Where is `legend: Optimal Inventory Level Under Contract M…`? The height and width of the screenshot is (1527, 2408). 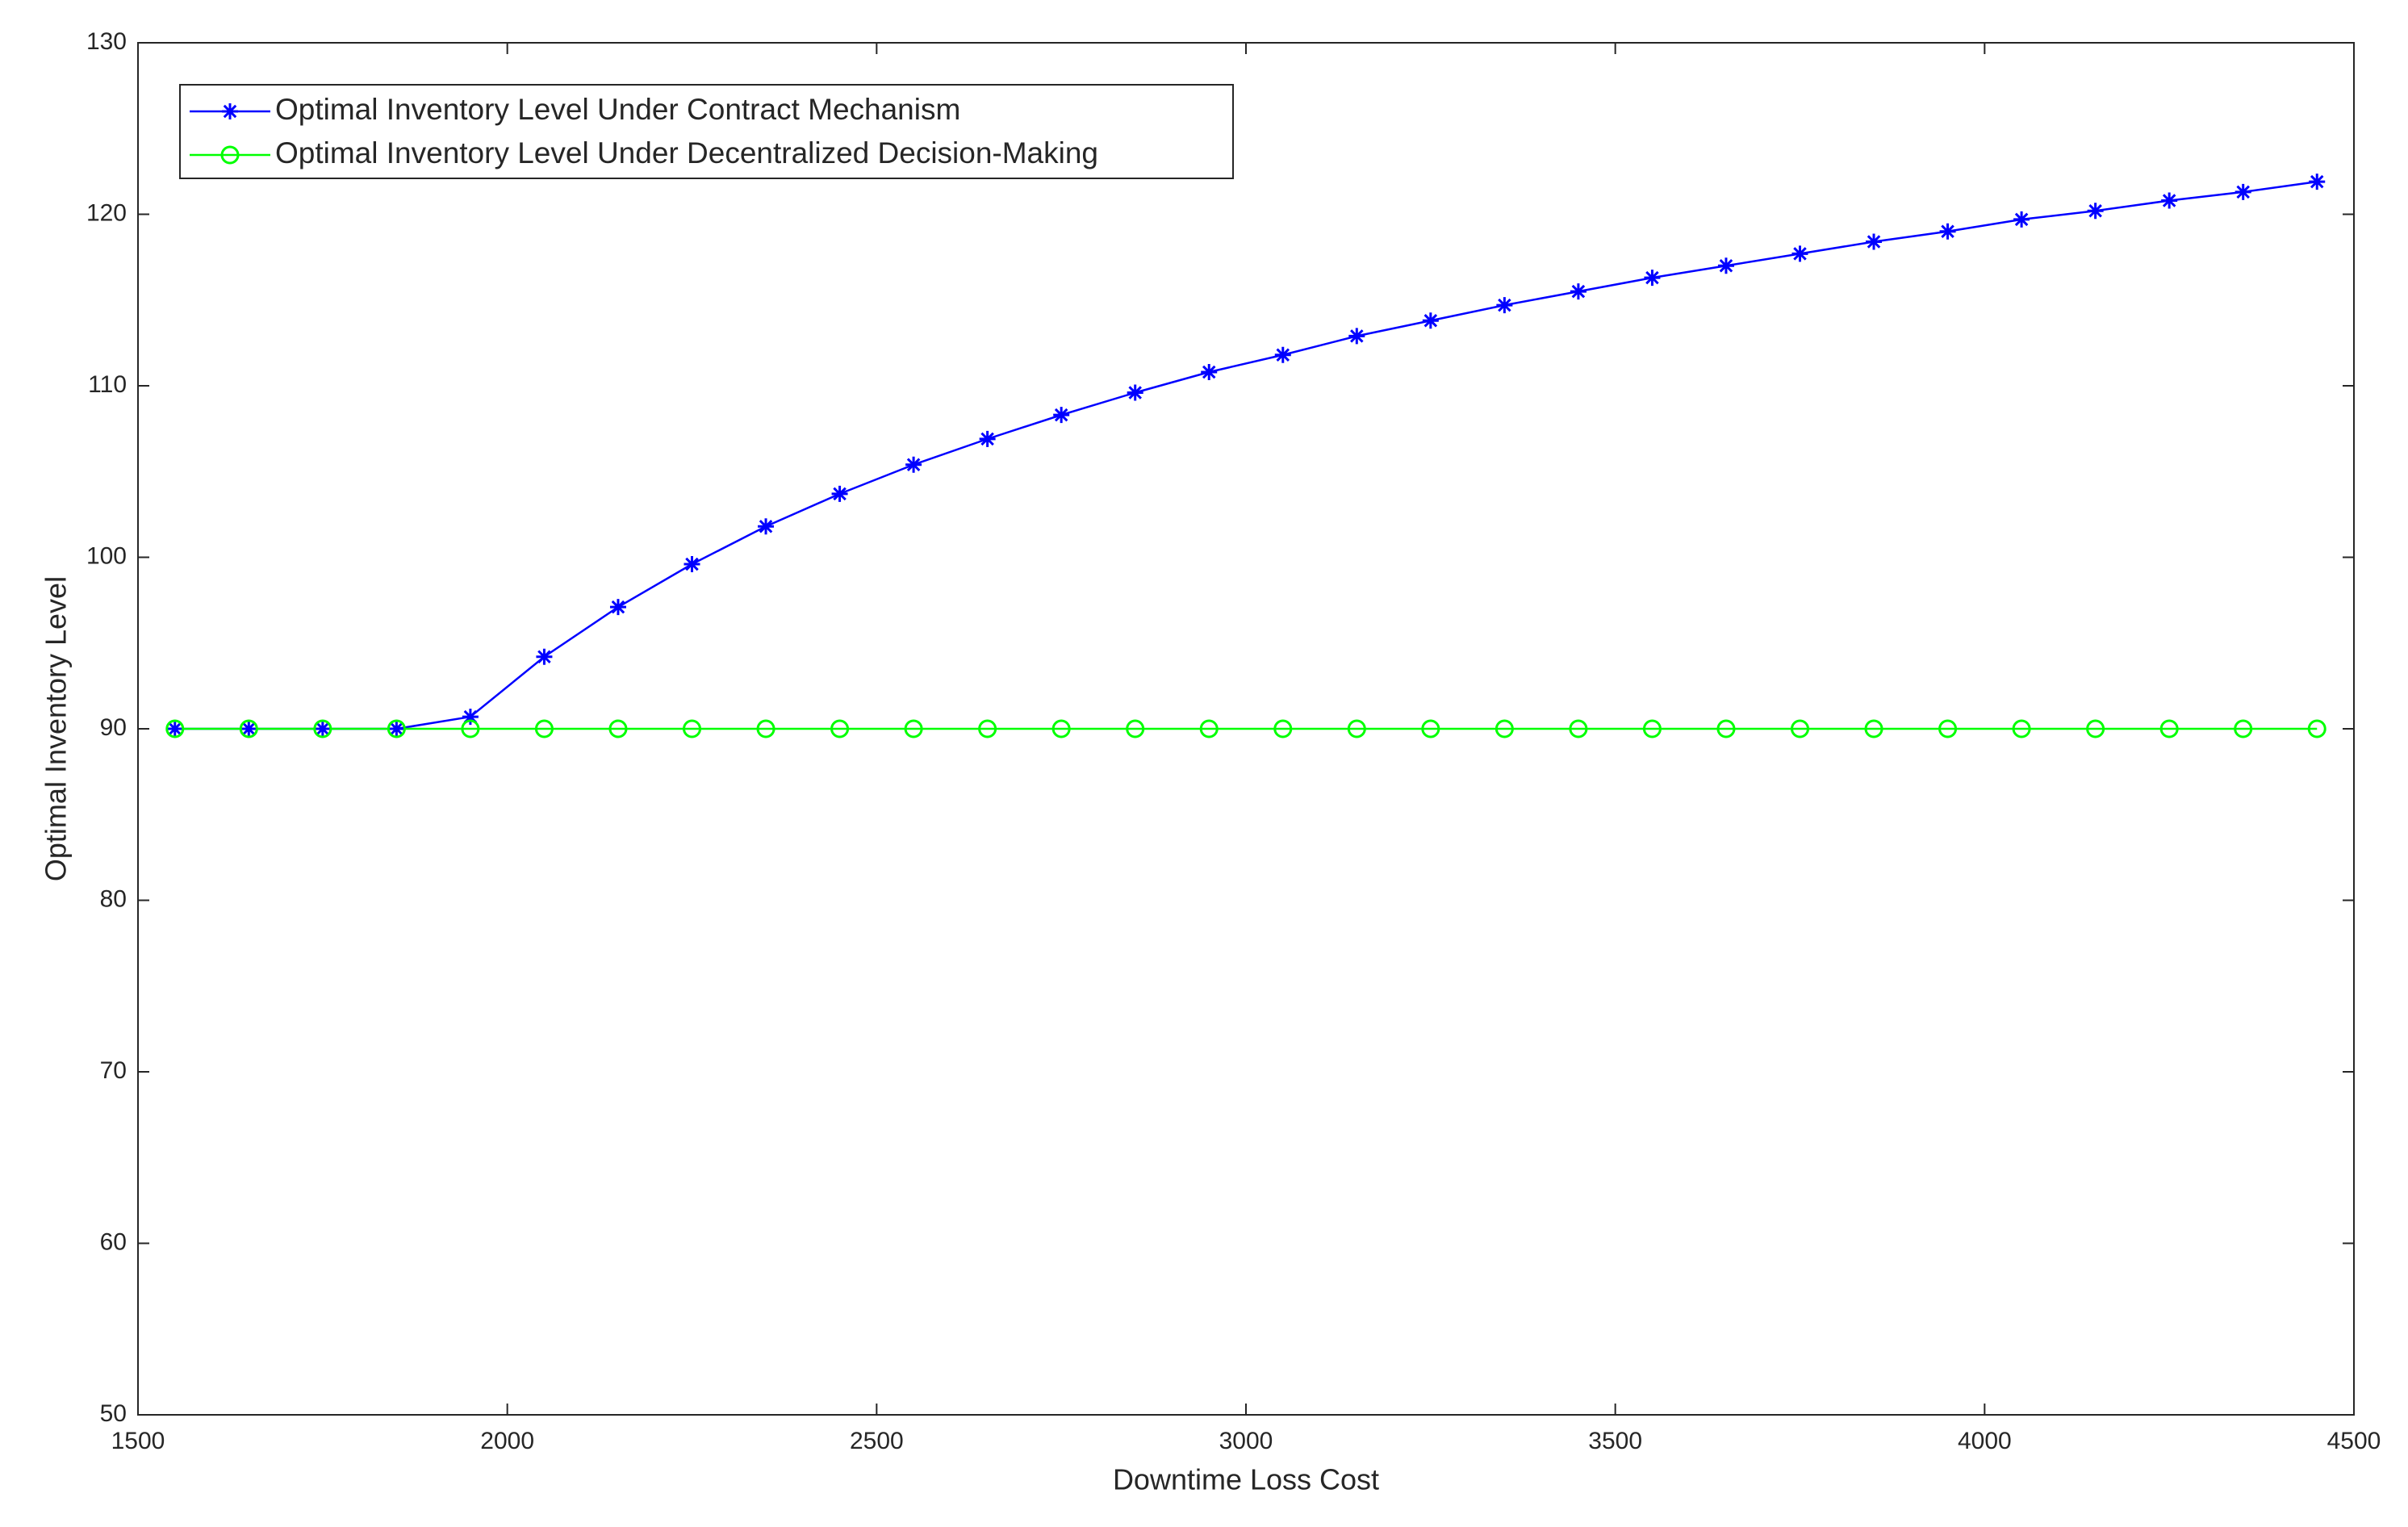 legend: Optimal Inventory Level Under Contract M… is located at coordinates (706, 131).